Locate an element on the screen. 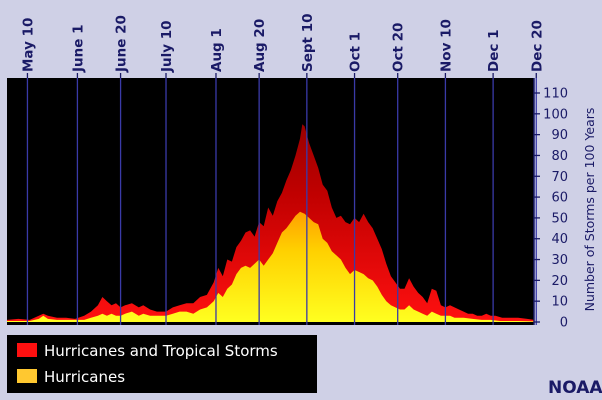 The image size is (602, 400). date-tick-label: Oct 20 is located at coordinates (399, 47).